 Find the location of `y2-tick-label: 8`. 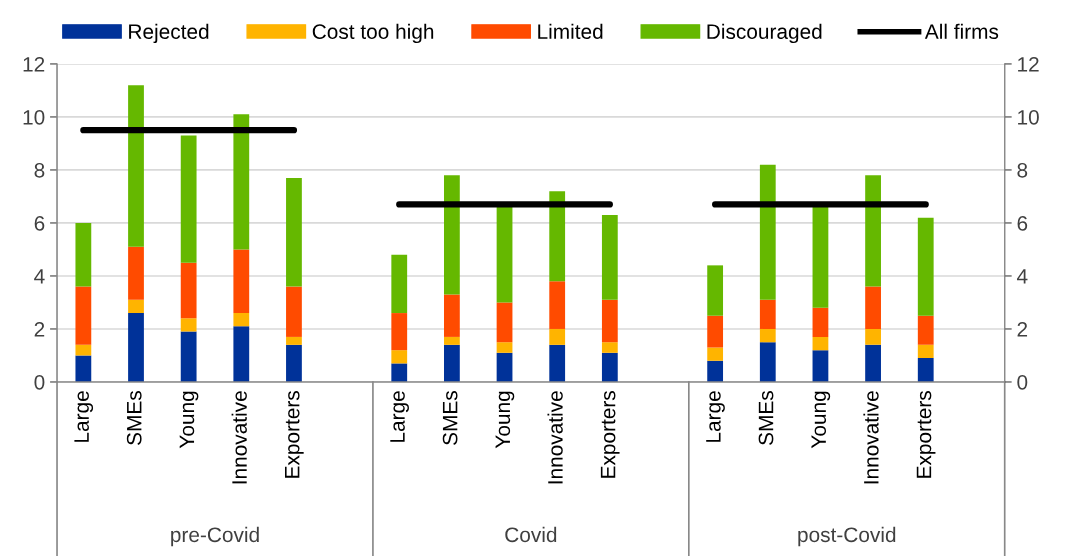

y2-tick-label: 8 is located at coordinates (1022, 170).